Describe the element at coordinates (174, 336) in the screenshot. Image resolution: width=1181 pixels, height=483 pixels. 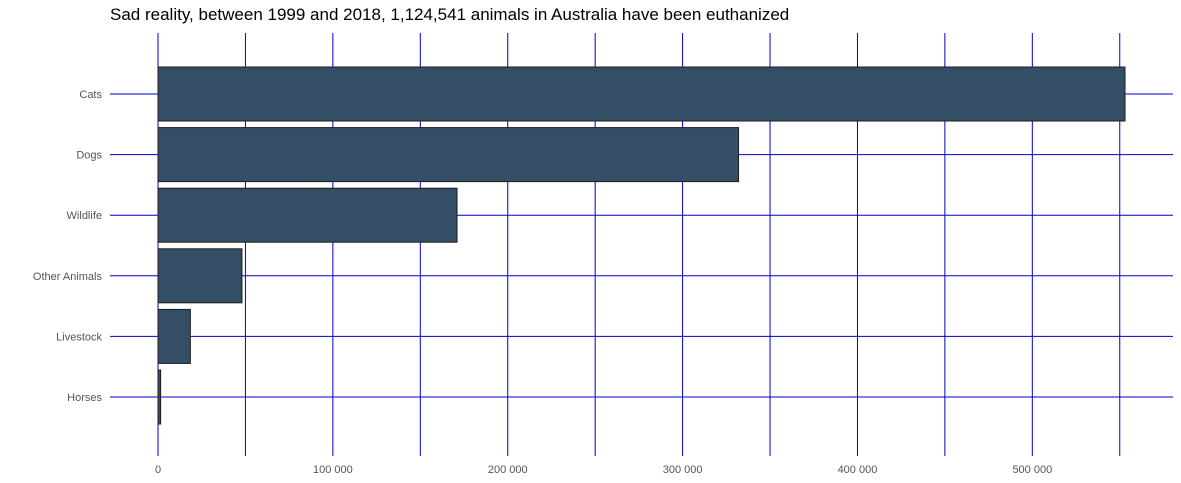
I see `bar-livestock` at that location.